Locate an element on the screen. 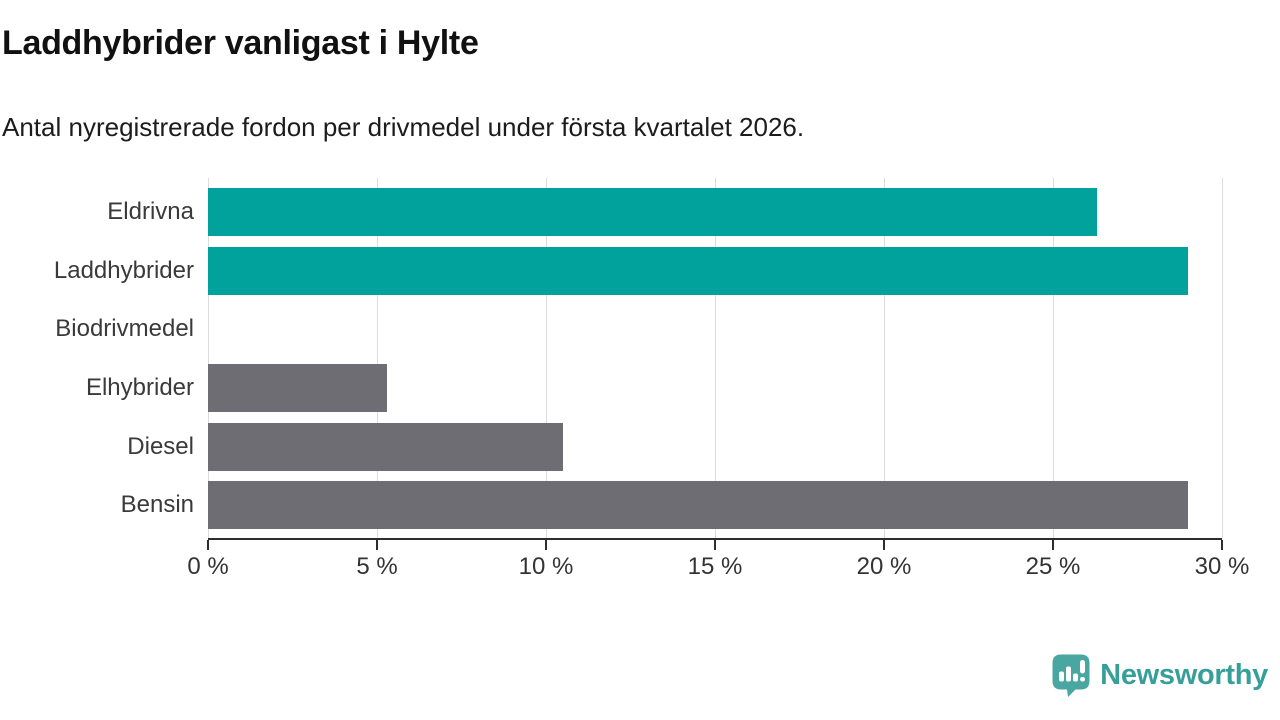 The width and height of the screenshot is (1280, 720). bar-elhybrider is located at coordinates (298, 388).